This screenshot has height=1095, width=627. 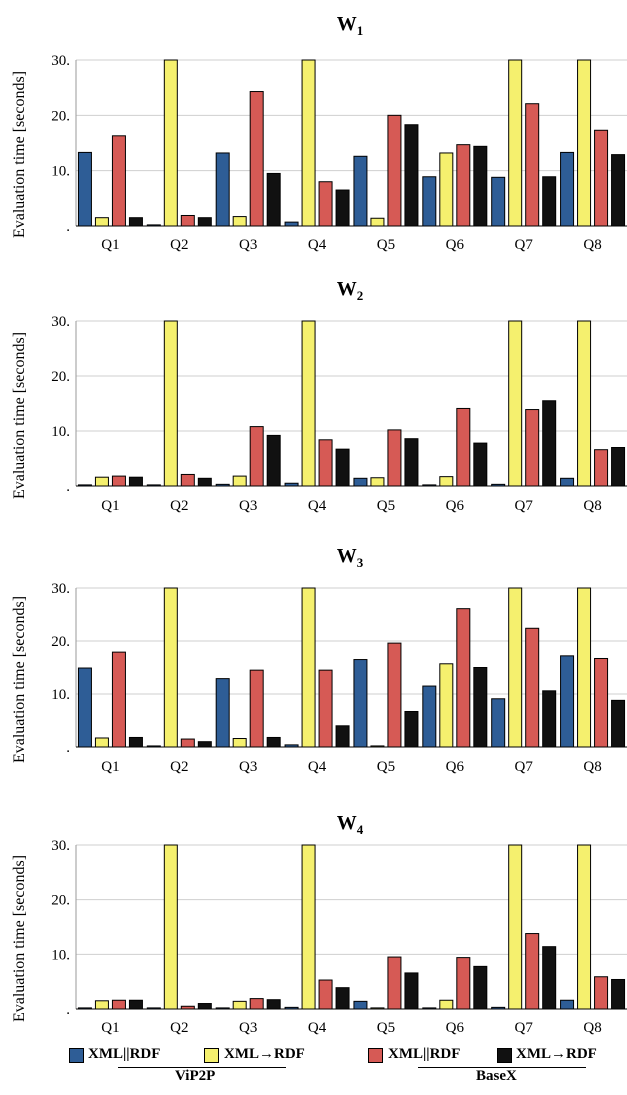 What do you see at coordinates (264, 1054) in the screenshot?
I see `legend-label-vip2p-translate: XML→RDF` at bounding box center [264, 1054].